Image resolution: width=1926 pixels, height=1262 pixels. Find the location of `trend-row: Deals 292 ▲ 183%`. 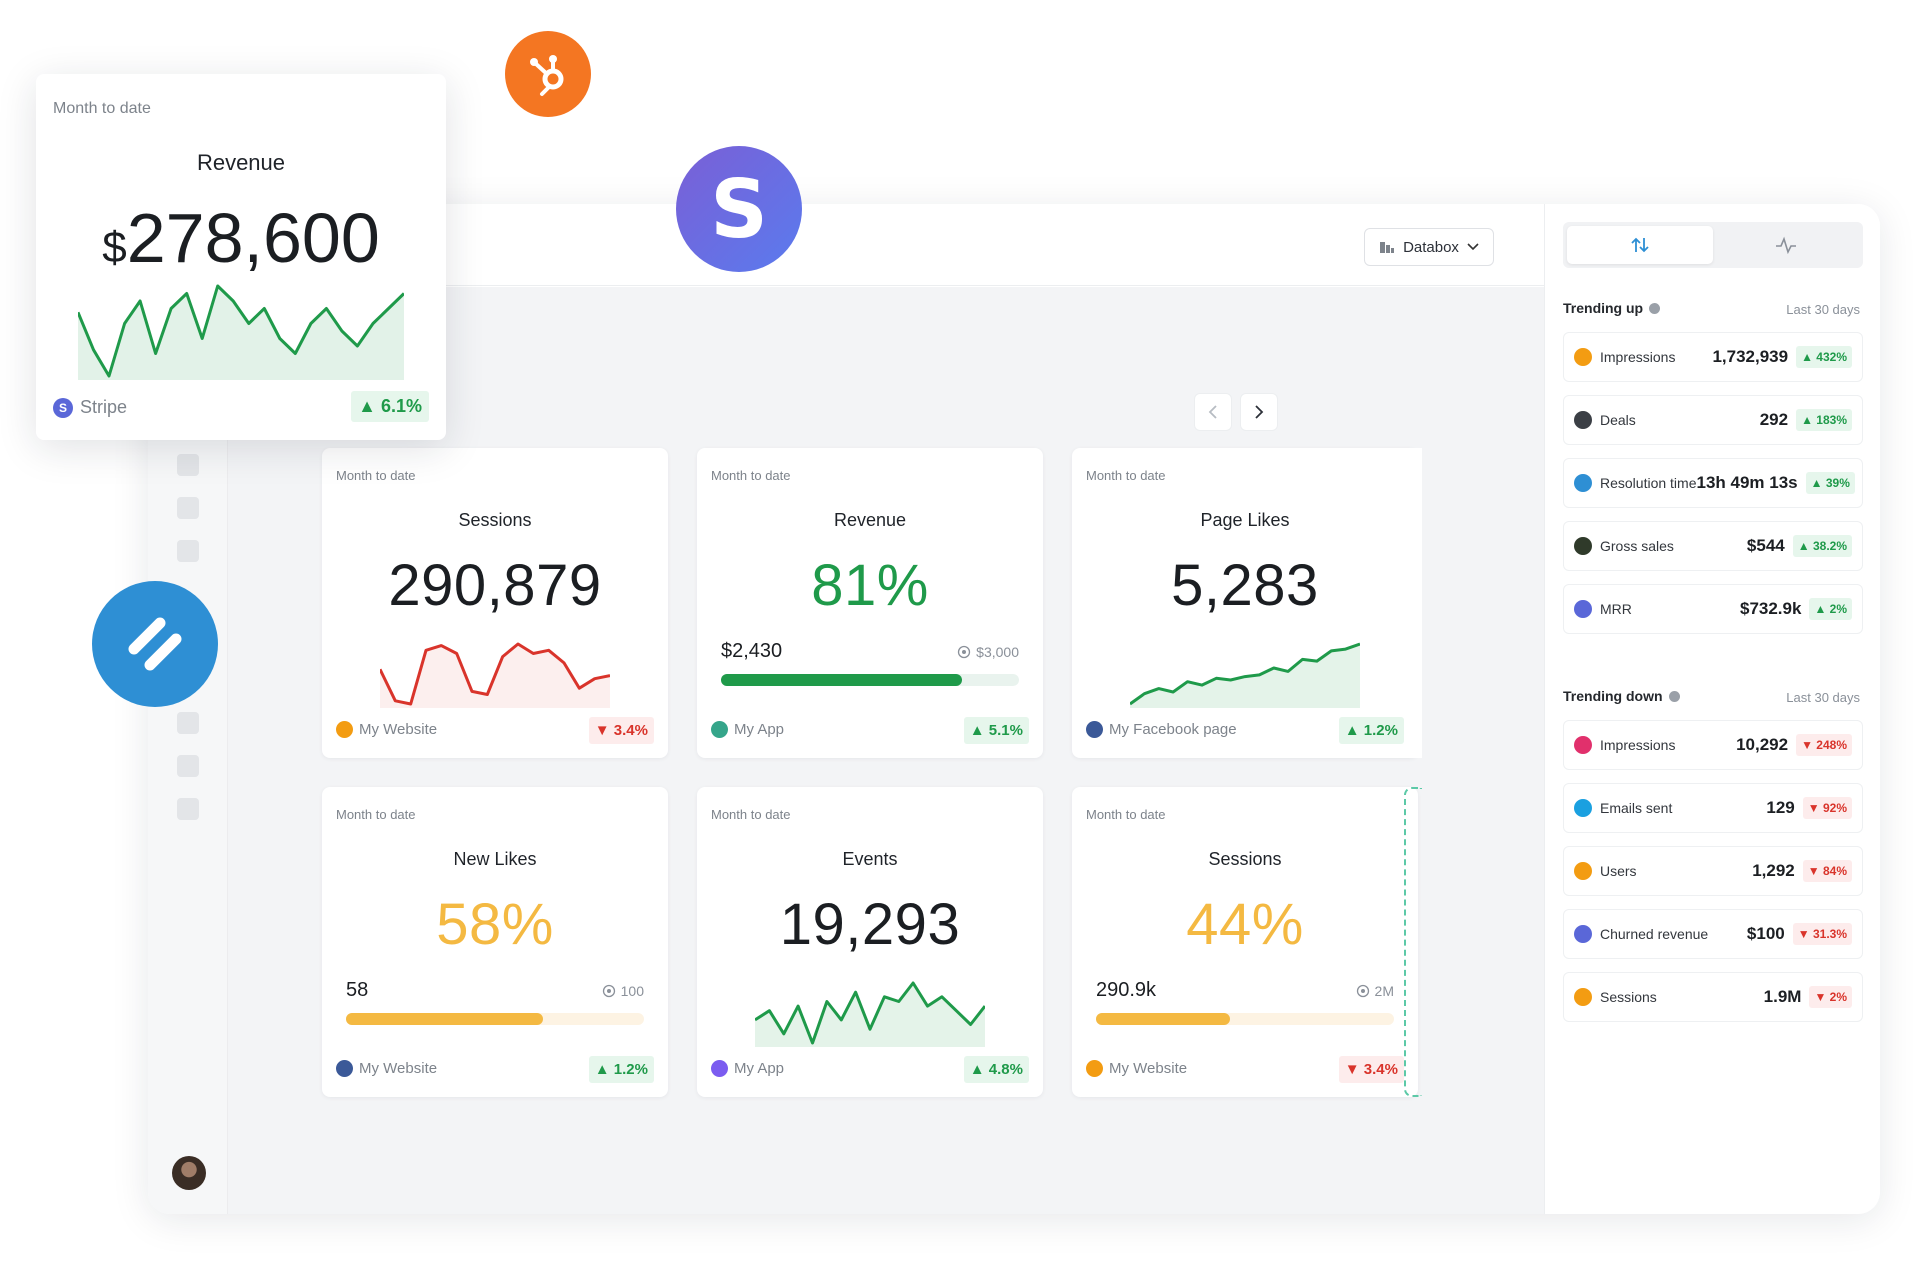

trend-row: Deals 292 ▲ 183% is located at coordinates (1713, 420).